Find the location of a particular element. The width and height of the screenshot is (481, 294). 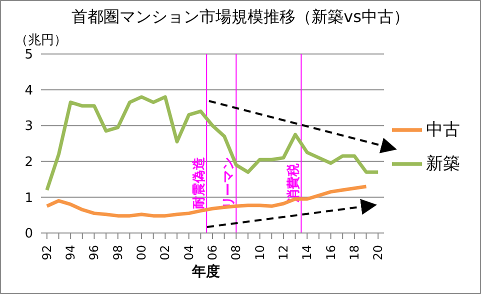

x-tick-label: 10 is located at coordinates (259, 252).